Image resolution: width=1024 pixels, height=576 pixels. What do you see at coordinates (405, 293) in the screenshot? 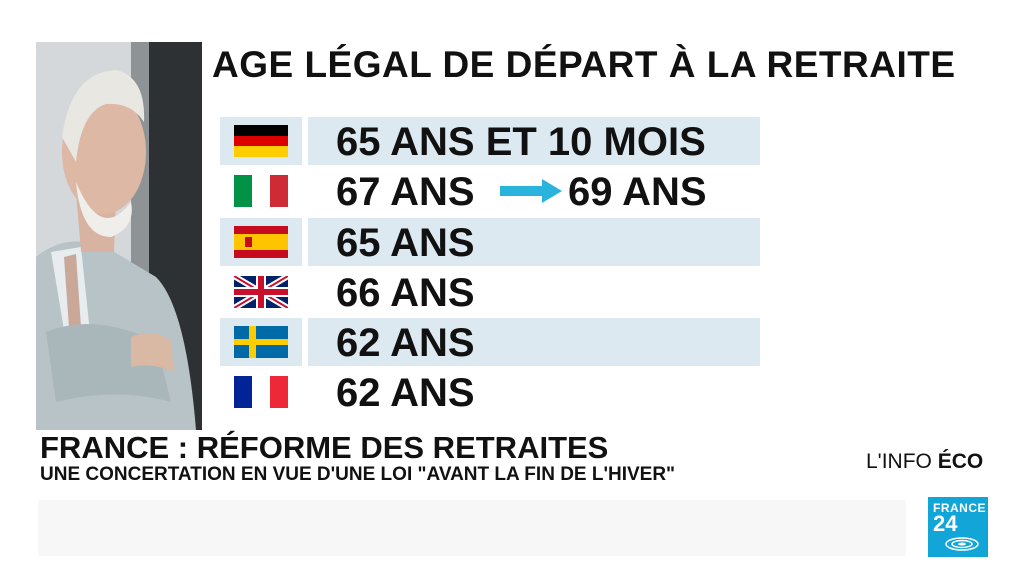
I see `age-value: 66 ANS` at bounding box center [405, 293].